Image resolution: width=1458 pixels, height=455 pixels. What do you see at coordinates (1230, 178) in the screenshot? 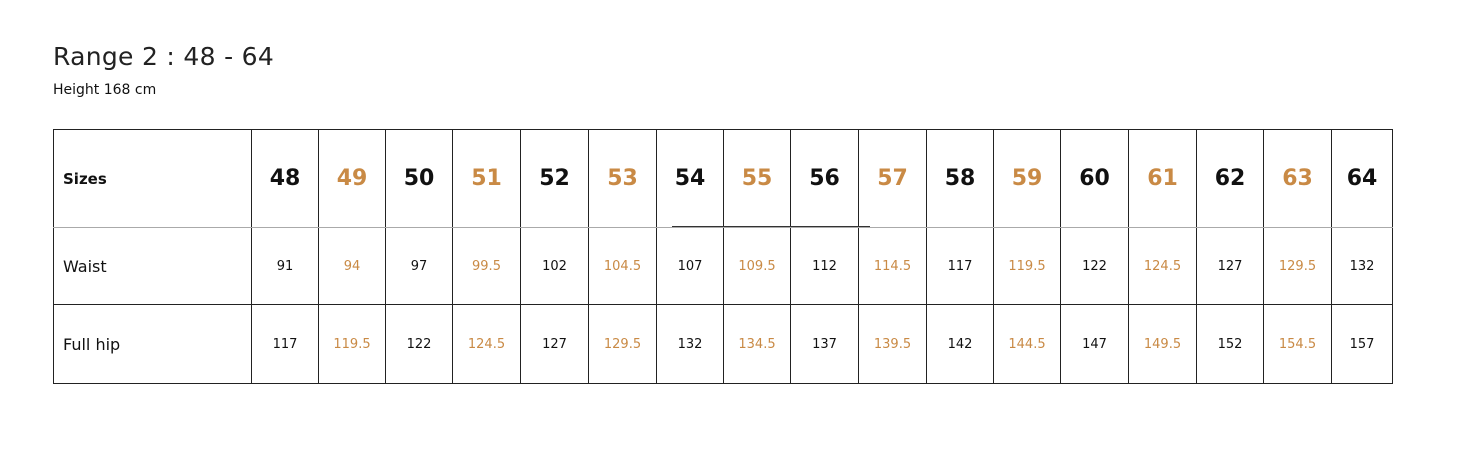
I see `size-cell: 62` at bounding box center [1230, 178].